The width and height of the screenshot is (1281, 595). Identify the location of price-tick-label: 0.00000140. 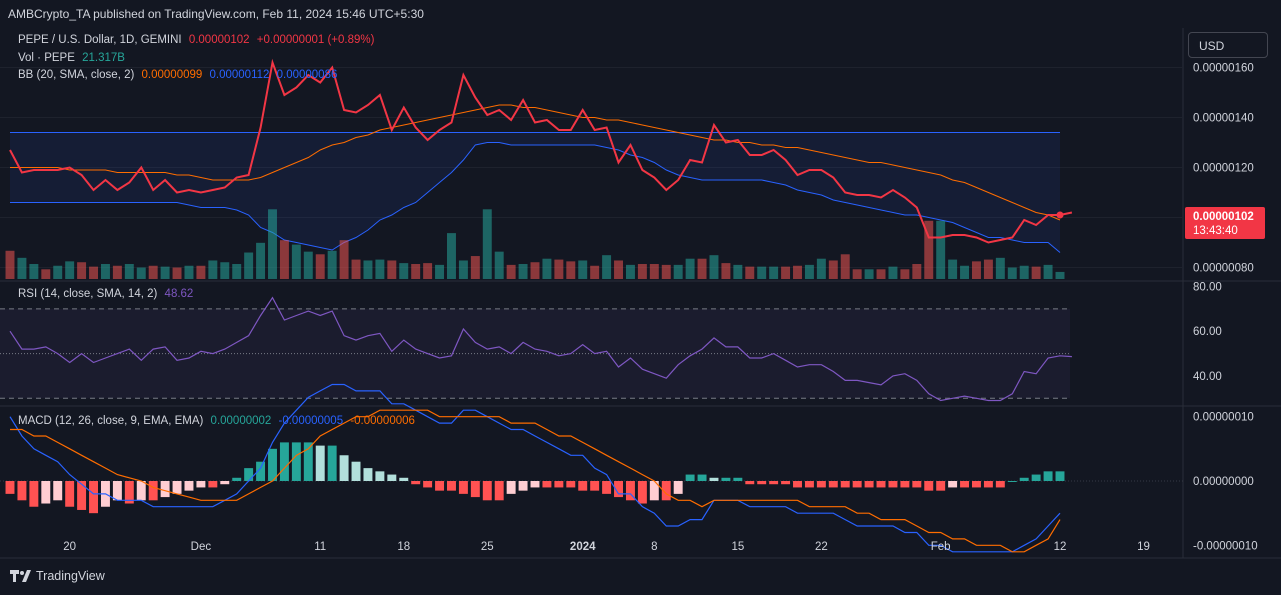
(1223, 119).